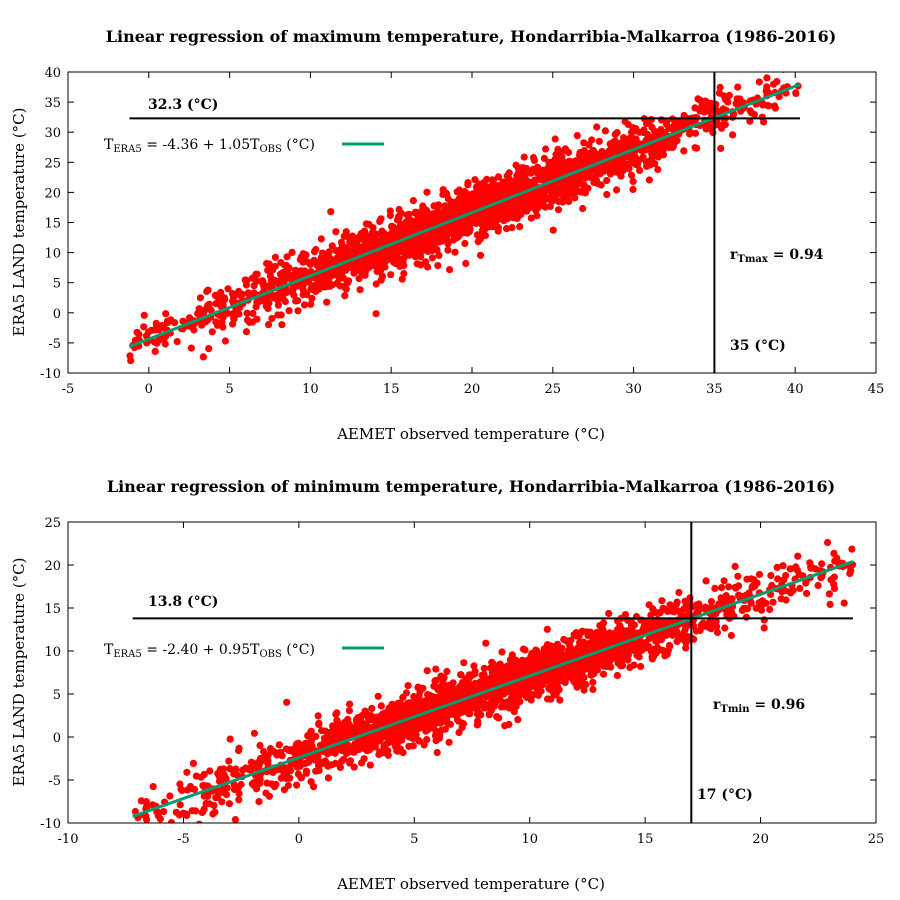 The width and height of the screenshot is (900, 900). I want to click on y-tick-label: 40, so click(52, 73).